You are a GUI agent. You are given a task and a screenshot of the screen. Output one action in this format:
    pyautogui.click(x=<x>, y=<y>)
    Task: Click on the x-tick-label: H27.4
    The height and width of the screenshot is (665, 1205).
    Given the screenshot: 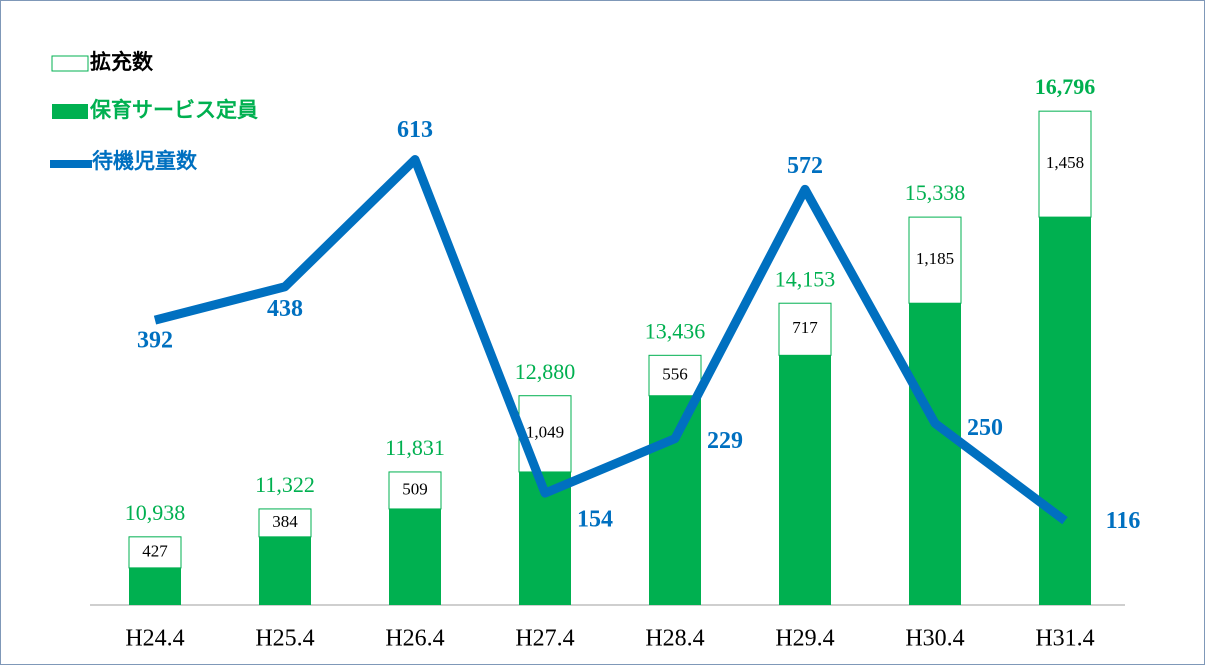 What is the action you would take?
    pyautogui.click(x=544, y=639)
    